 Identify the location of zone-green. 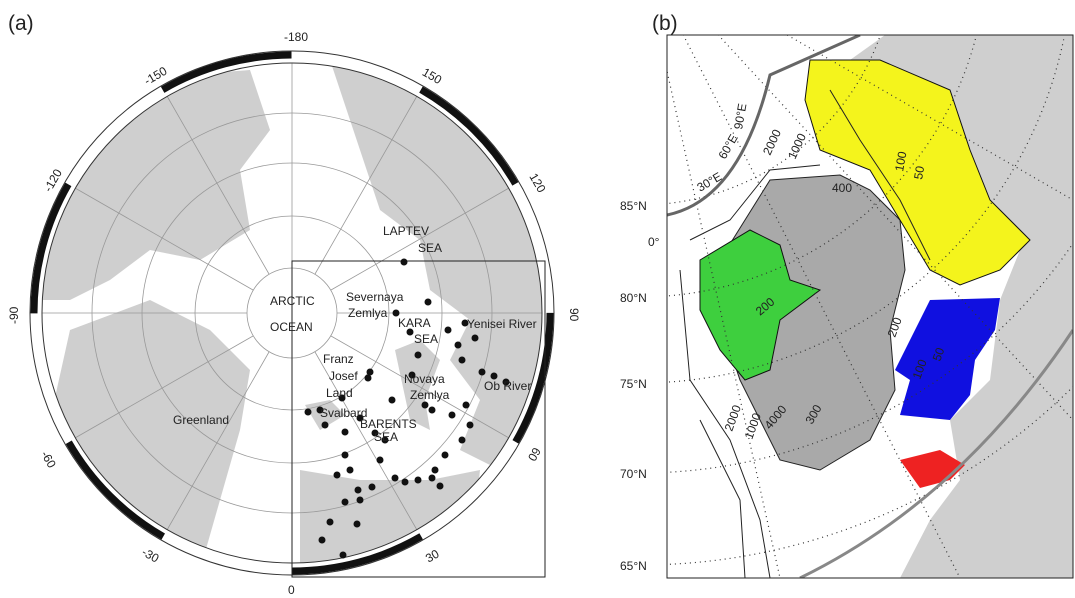
(760, 305).